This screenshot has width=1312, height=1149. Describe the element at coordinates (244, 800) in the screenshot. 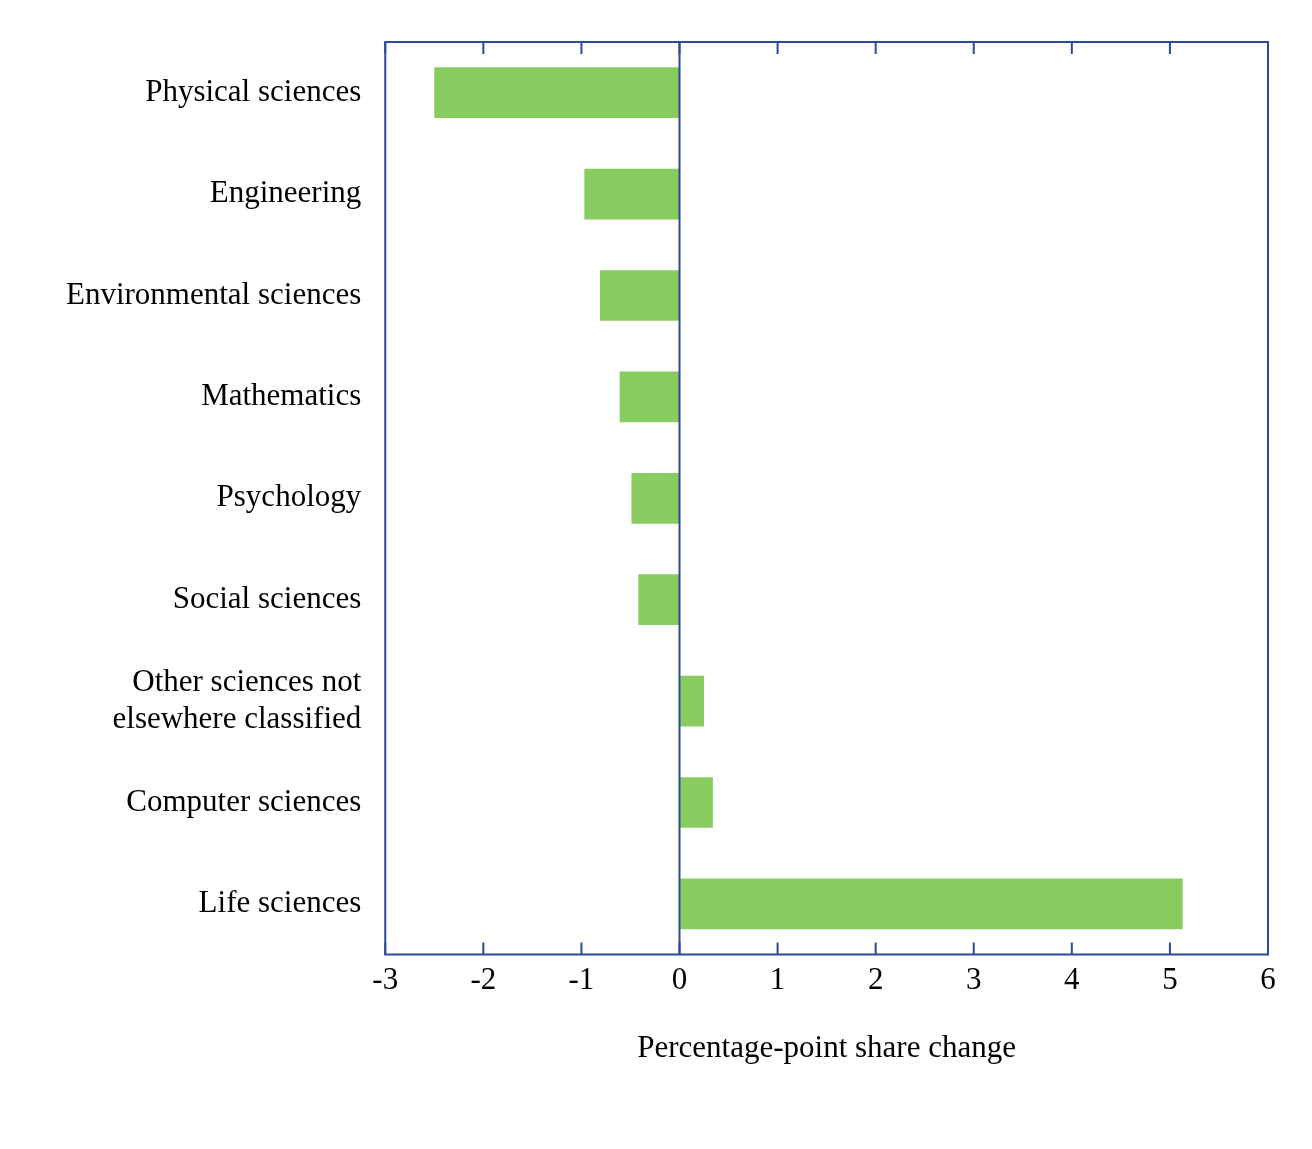

I see `y-tick-label: Computer sciences` at that location.